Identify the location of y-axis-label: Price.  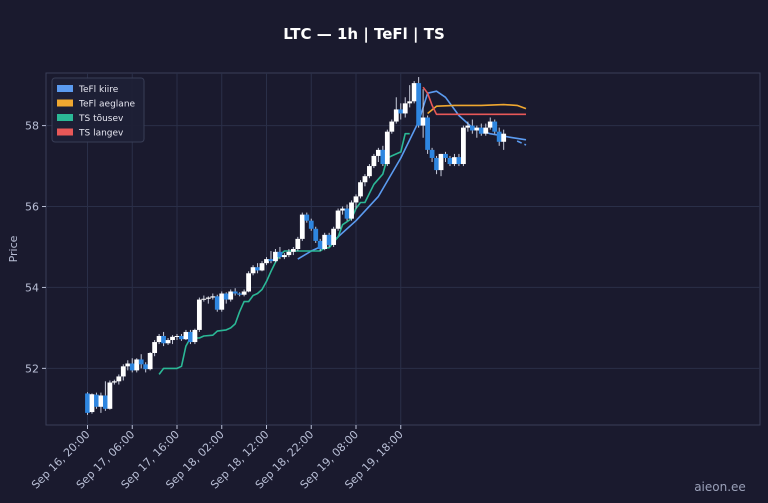
(13, 248).